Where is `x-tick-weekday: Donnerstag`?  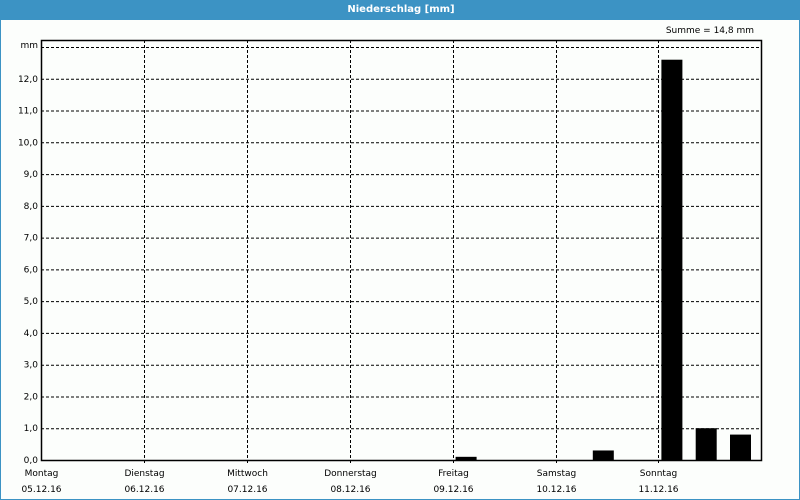 x-tick-weekday: Donnerstag is located at coordinates (350, 474).